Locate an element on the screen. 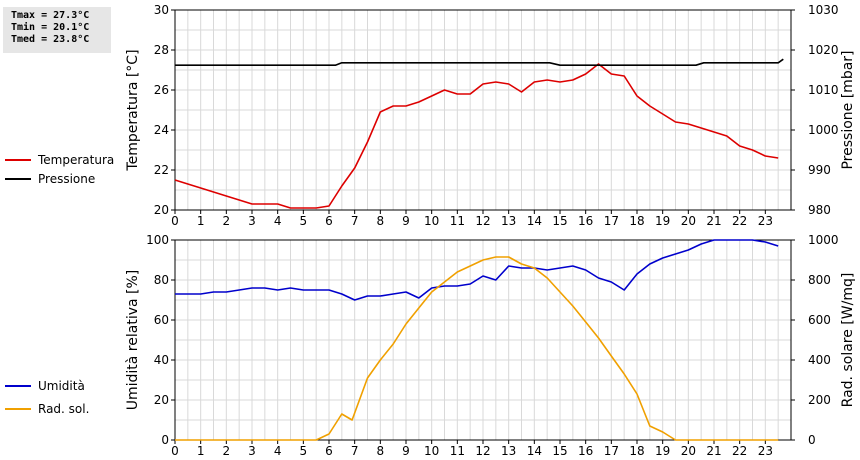 Image resolution: width=860 pixels, height=460 pixels. y2-tick-label: 980 is located at coordinates (819, 210).